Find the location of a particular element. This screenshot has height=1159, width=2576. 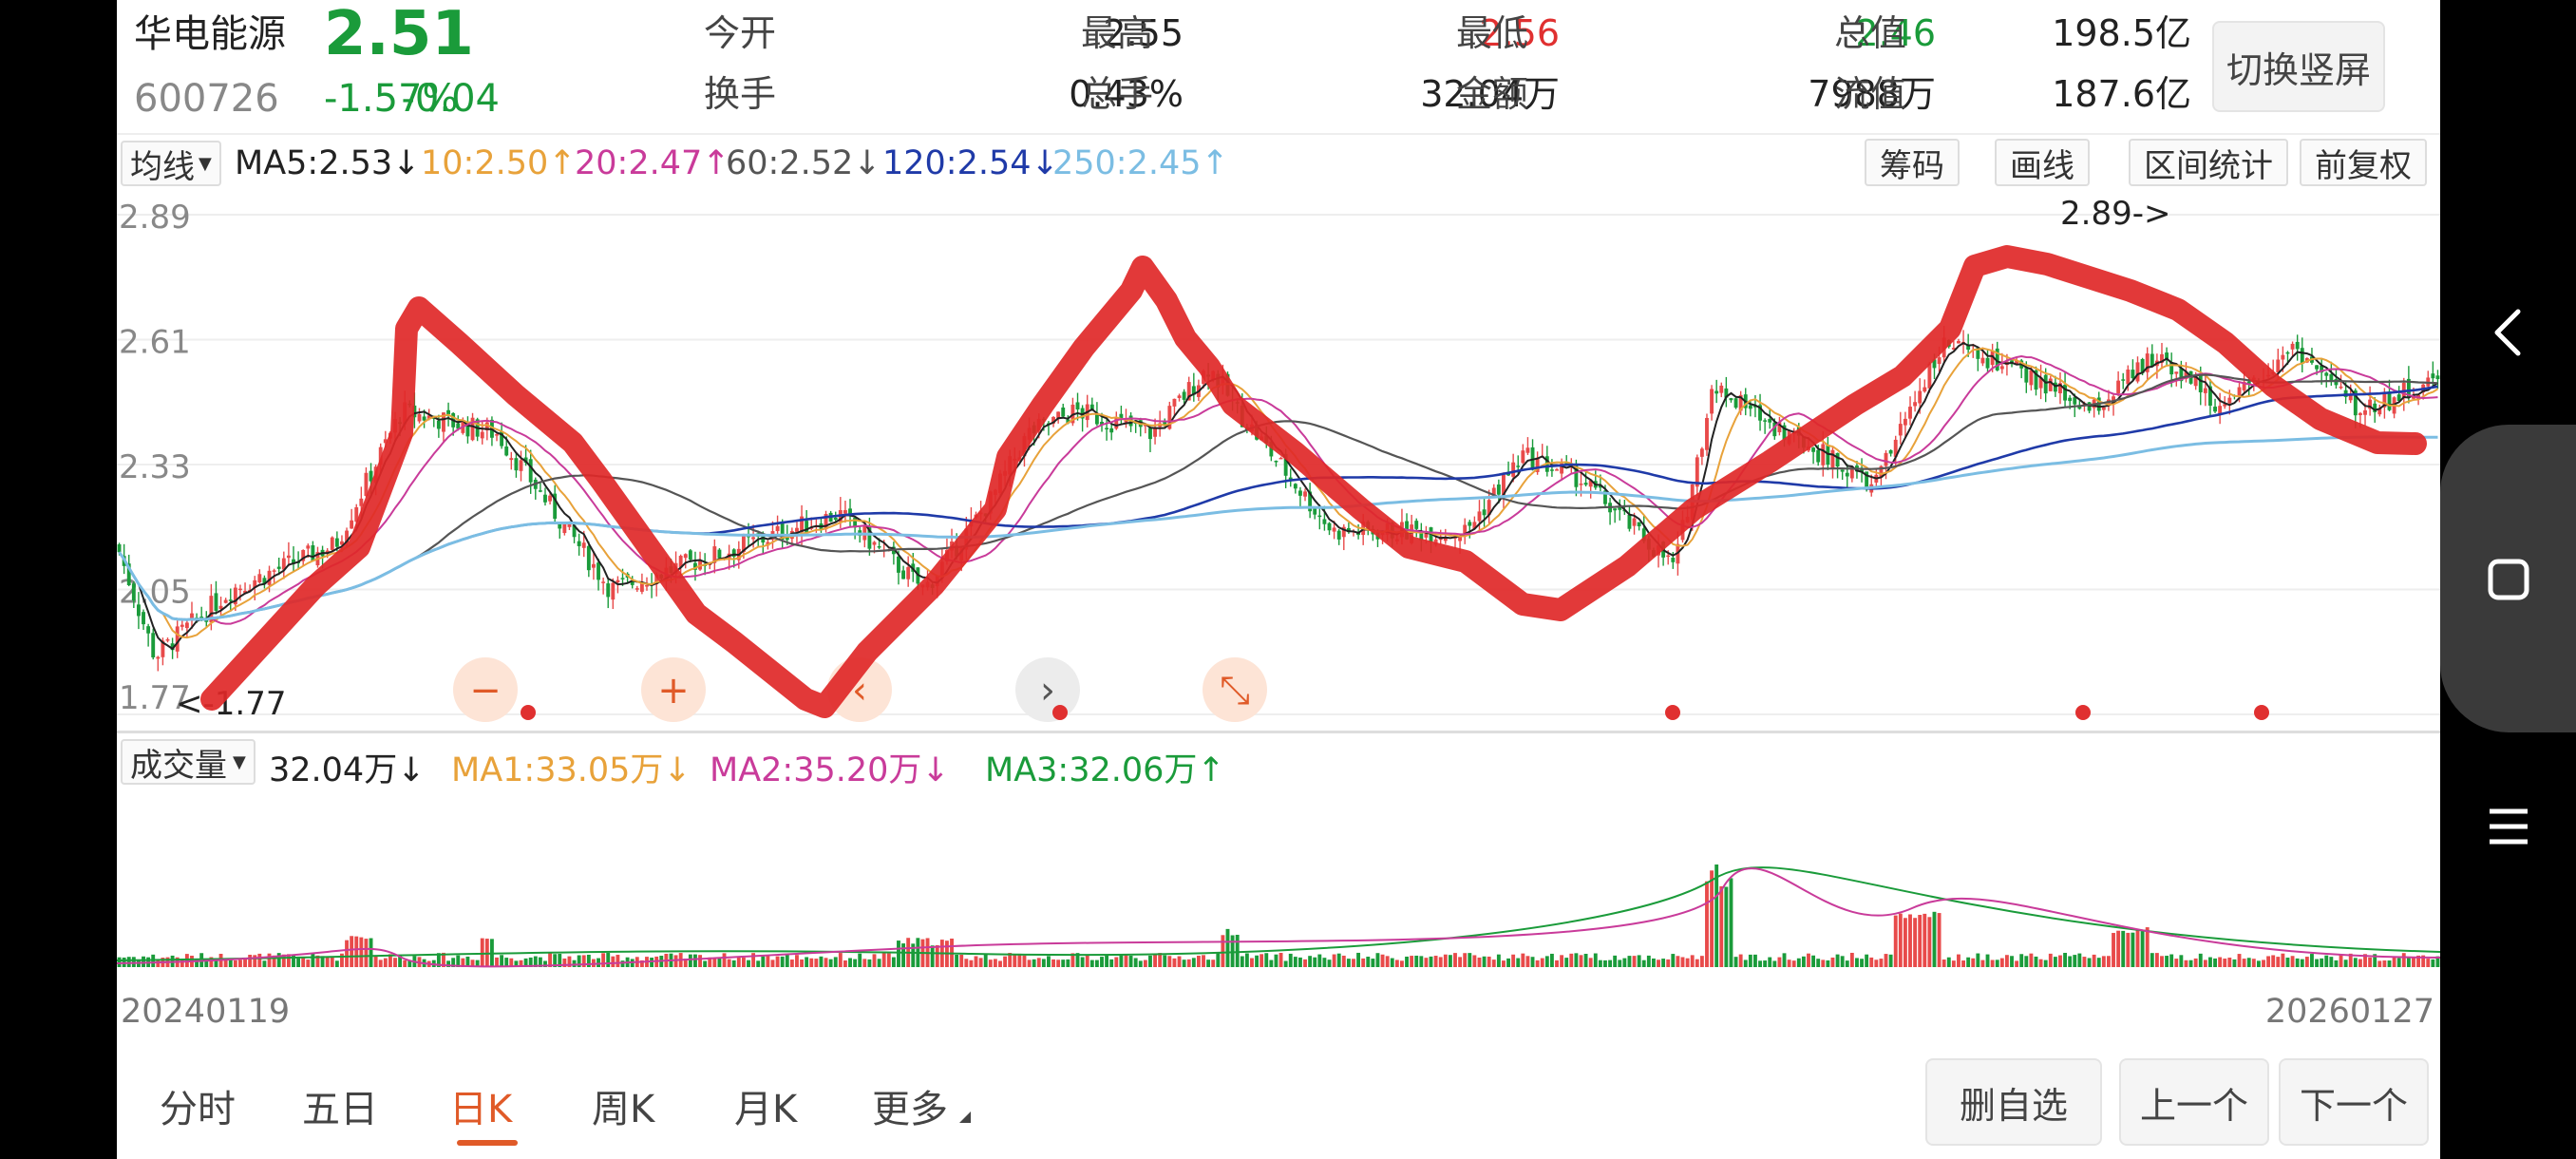

switch-portrait-button: 切换竖屏 is located at coordinates (2298, 66).